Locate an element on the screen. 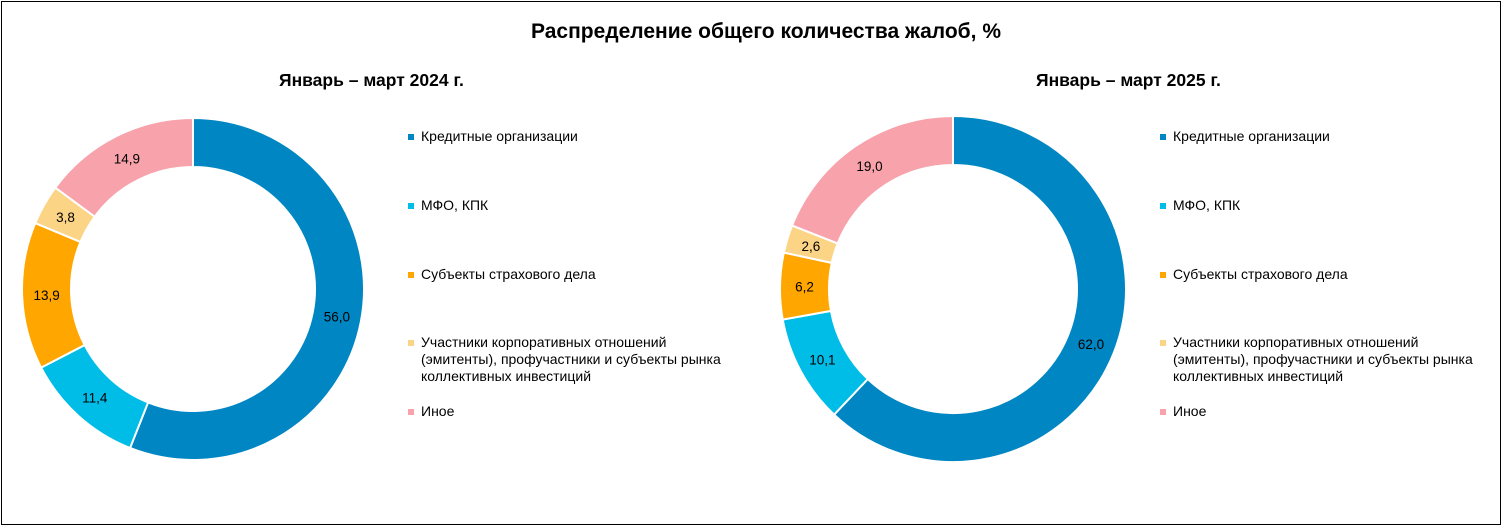 The width and height of the screenshot is (1504, 528). label-insurance: 6,2 is located at coordinates (804, 286).